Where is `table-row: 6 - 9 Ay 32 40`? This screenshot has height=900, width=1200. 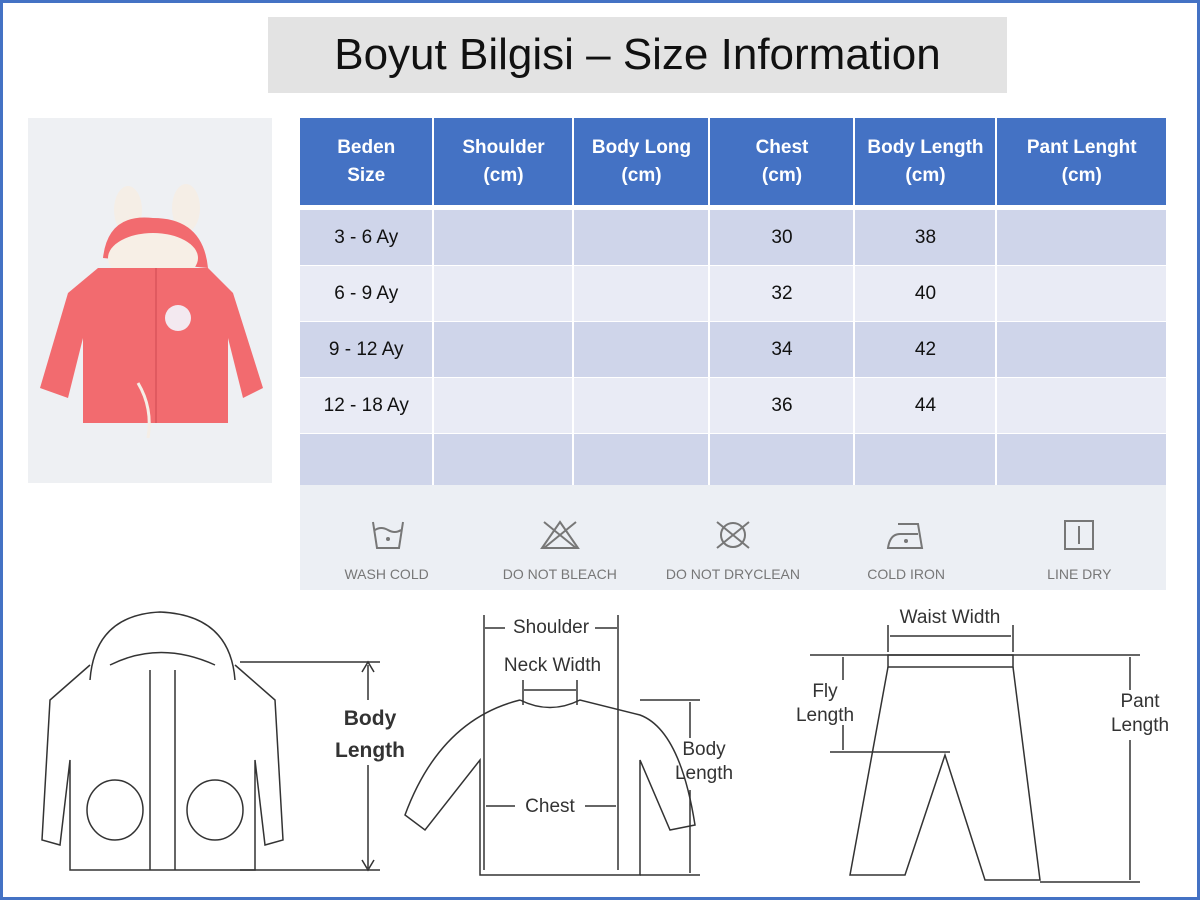 table-row: 6 - 9 Ay 32 40 is located at coordinates (733, 293).